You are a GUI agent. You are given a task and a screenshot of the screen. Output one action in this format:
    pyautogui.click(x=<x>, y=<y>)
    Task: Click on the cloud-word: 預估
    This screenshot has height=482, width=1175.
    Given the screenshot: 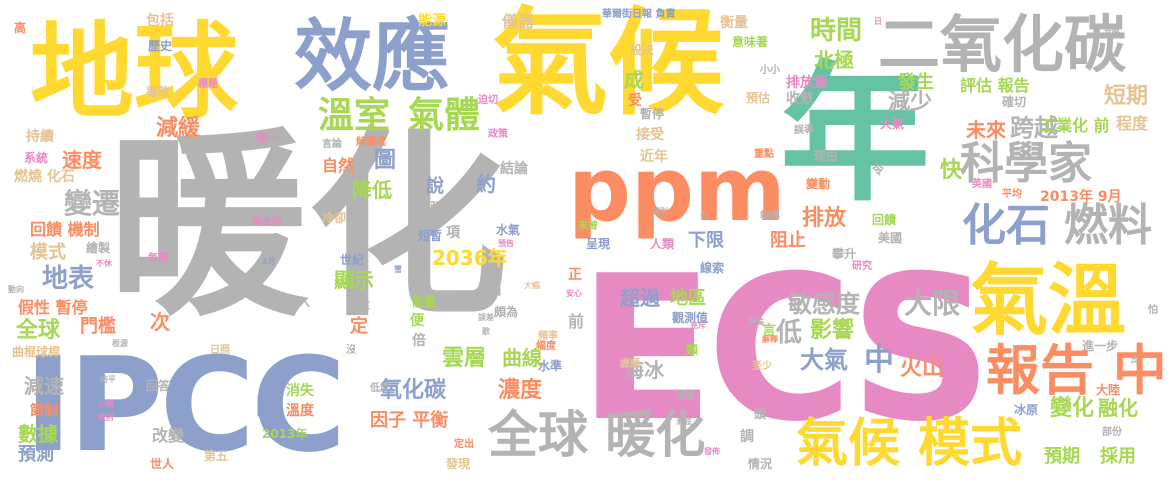 What is the action you would take?
    pyautogui.click(x=758, y=98)
    